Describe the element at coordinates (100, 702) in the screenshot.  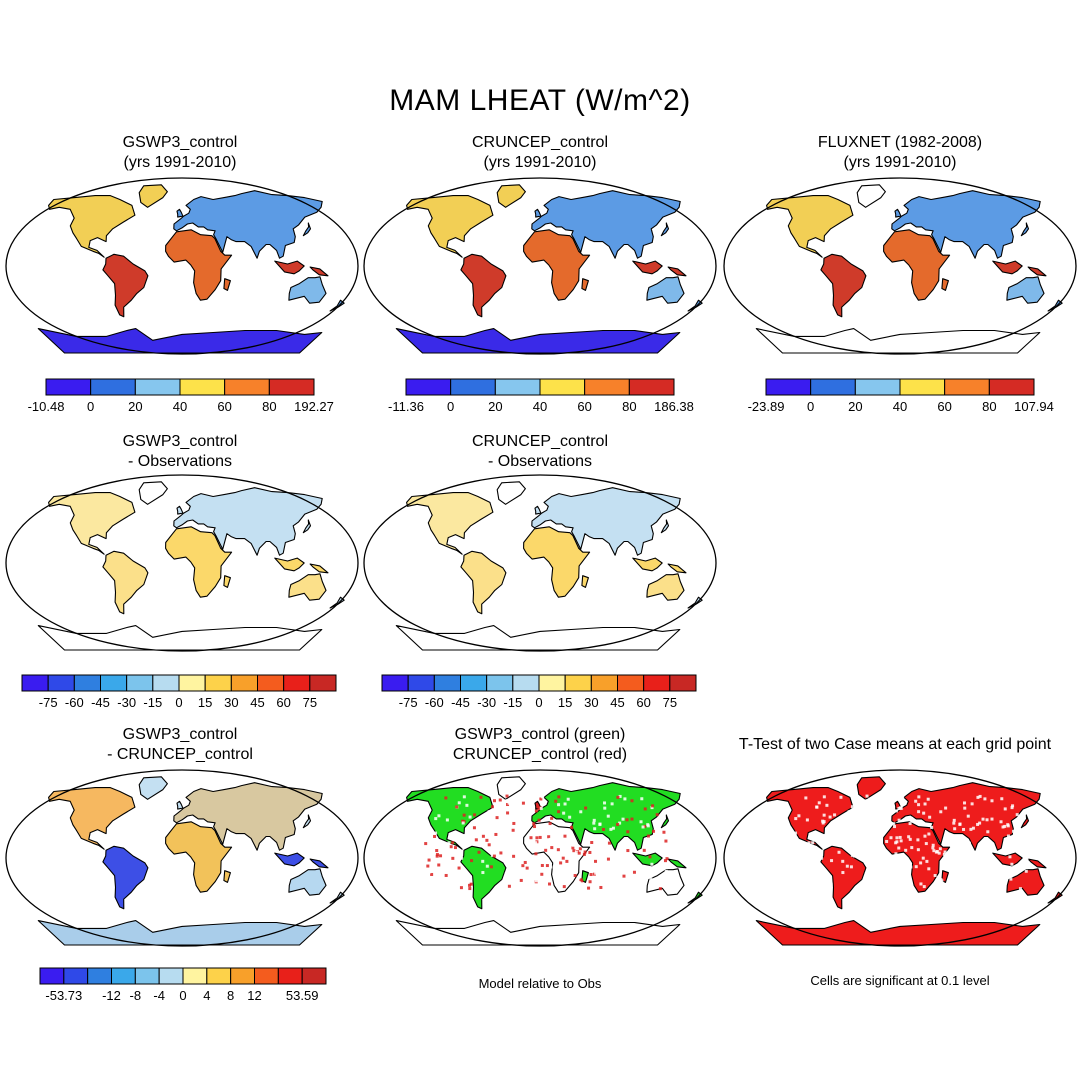
I see `colorbar-tick-label: -45` at that location.